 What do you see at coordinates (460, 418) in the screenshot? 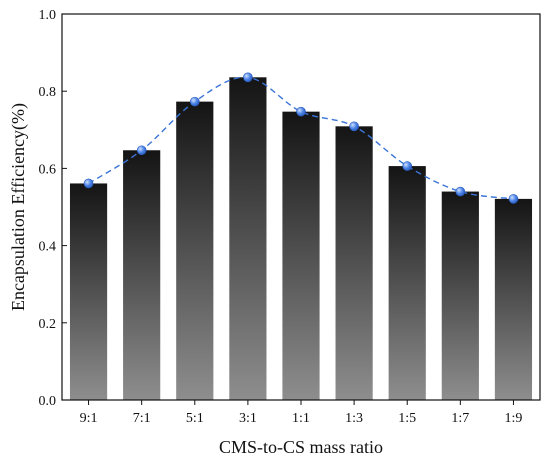
I see `x-tick-label: 1:7` at bounding box center [460, 418].